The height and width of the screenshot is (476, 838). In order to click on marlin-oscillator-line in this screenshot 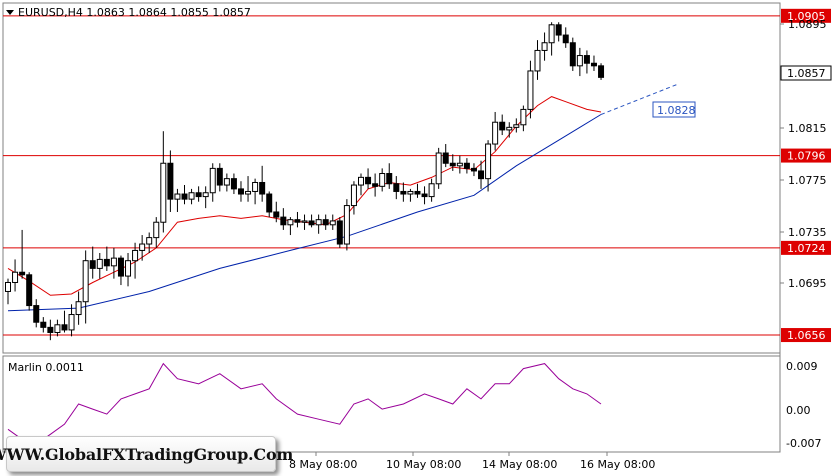, I will do `click(304, 403)`.